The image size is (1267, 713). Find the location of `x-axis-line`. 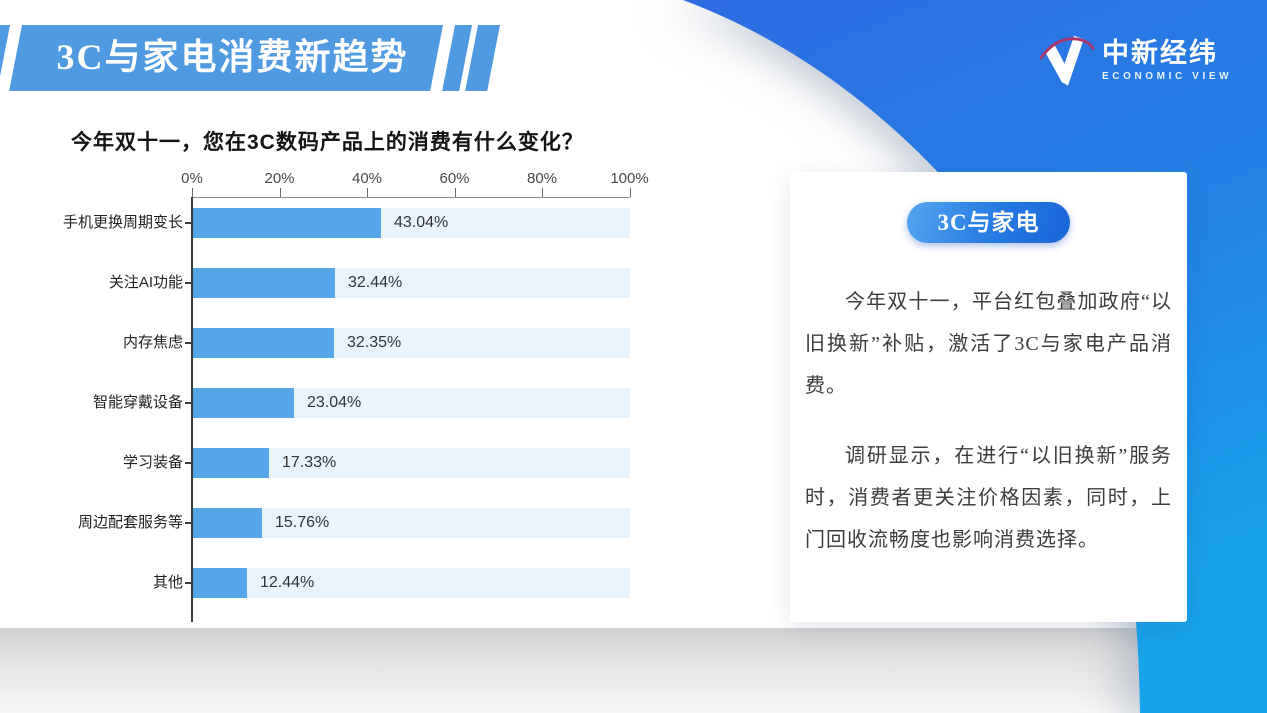

x-axis-line is located at coordinates (411, 197).